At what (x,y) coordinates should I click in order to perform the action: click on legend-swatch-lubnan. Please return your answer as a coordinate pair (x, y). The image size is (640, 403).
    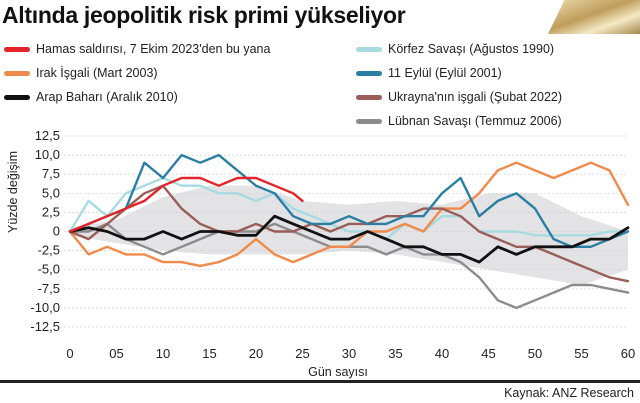
    Looking at the image, I should click on (369, 121).